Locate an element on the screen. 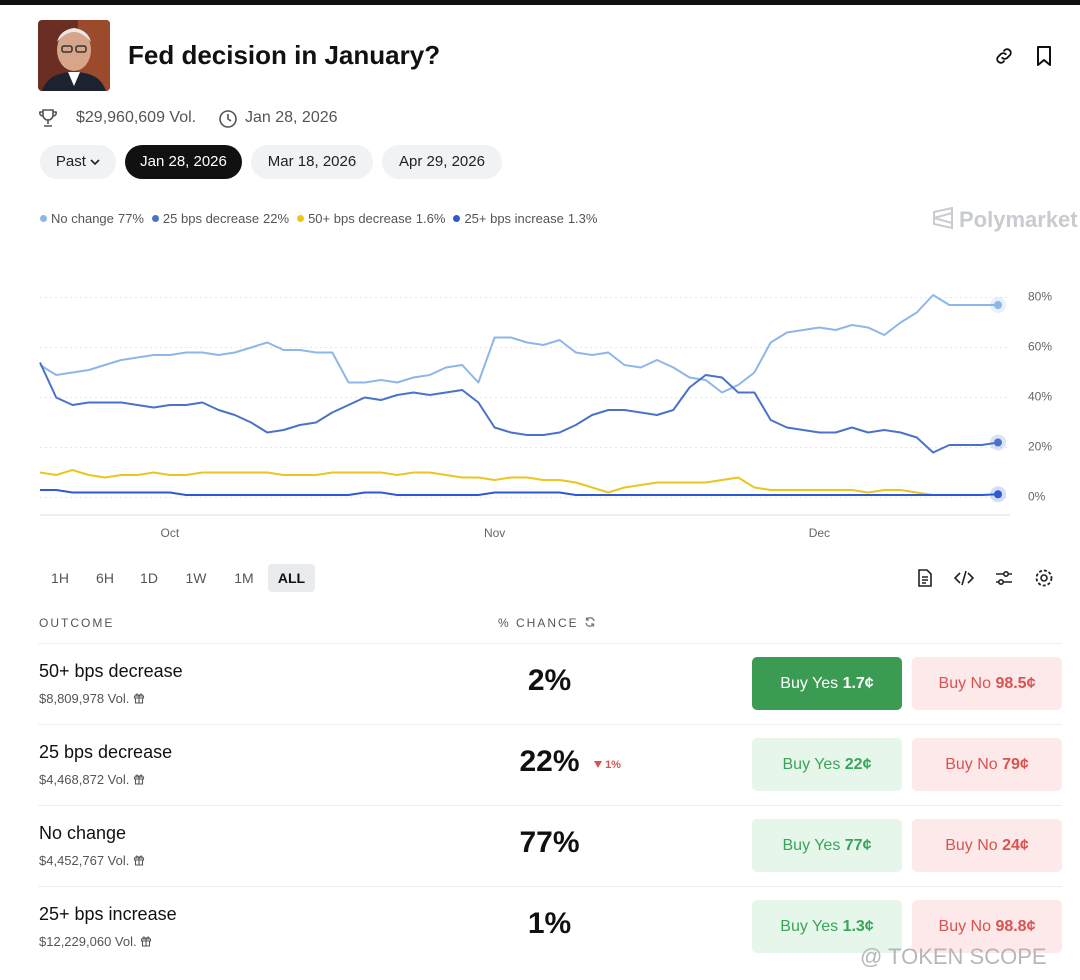 The image size is (1080, 980). x-tick-label: Dec is located at coordinates (819, 533).